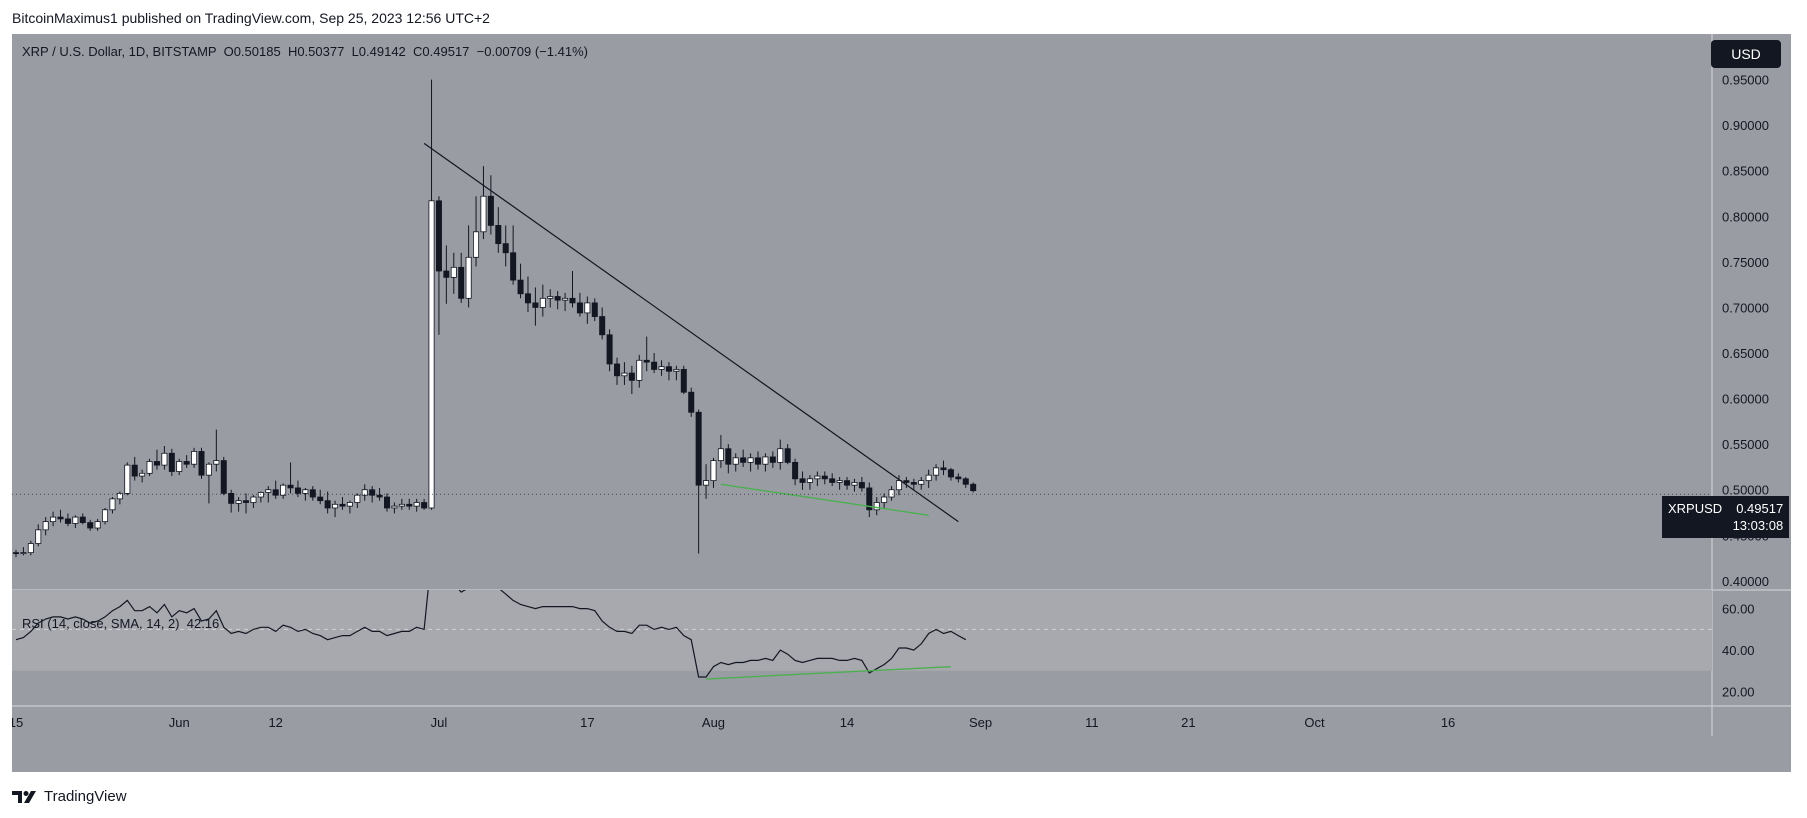 The width and height of the screenshot is (1807, 818). What do you see at coordinates (418, 51) in the screenshot?
I see `close-label: C` at bounding box center [418, 51].